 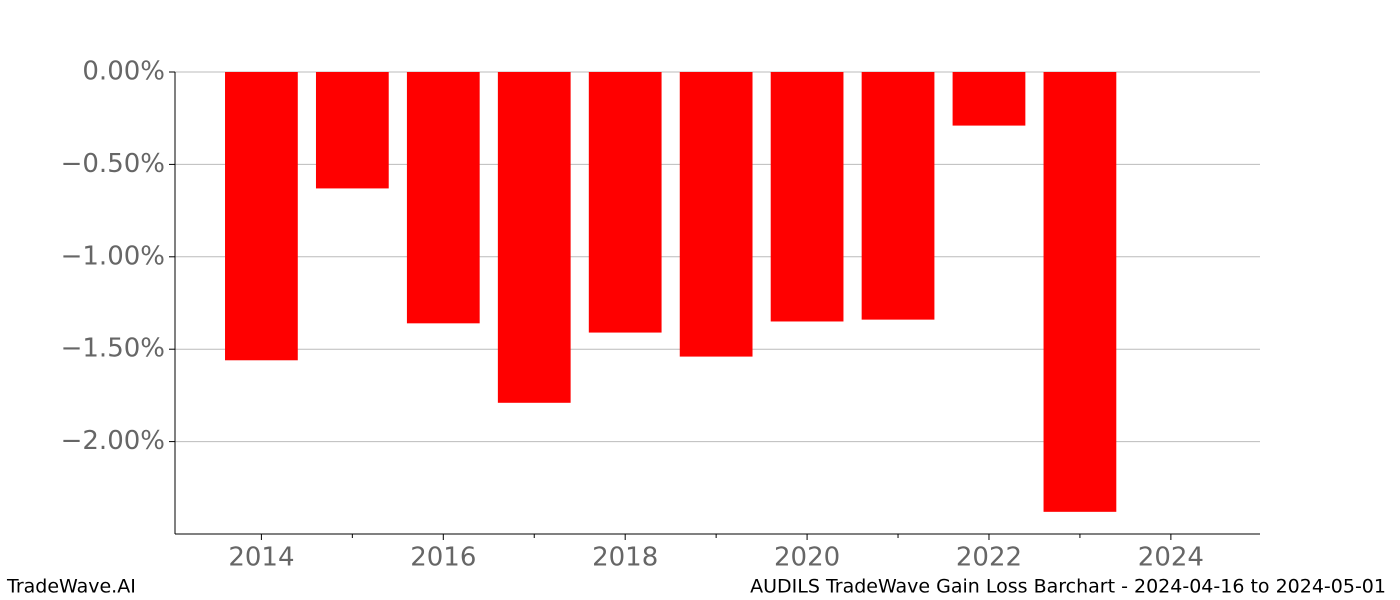 What do you see at coordinates (1171, 558) in the screenshot?
I see `x-tick-label: 2024` at bounding box center [1171, 558].